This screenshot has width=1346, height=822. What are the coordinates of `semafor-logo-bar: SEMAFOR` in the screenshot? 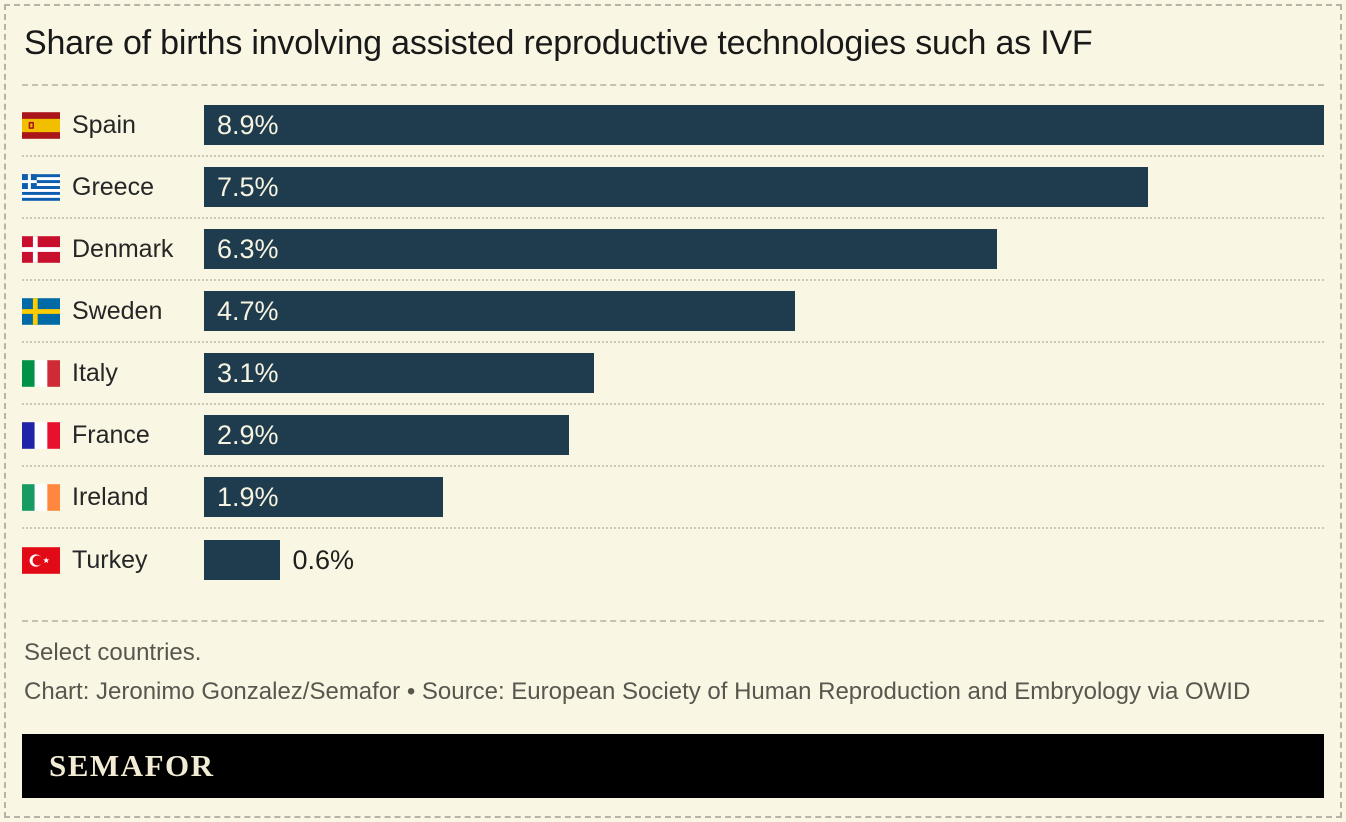 It's located at (673, 766).